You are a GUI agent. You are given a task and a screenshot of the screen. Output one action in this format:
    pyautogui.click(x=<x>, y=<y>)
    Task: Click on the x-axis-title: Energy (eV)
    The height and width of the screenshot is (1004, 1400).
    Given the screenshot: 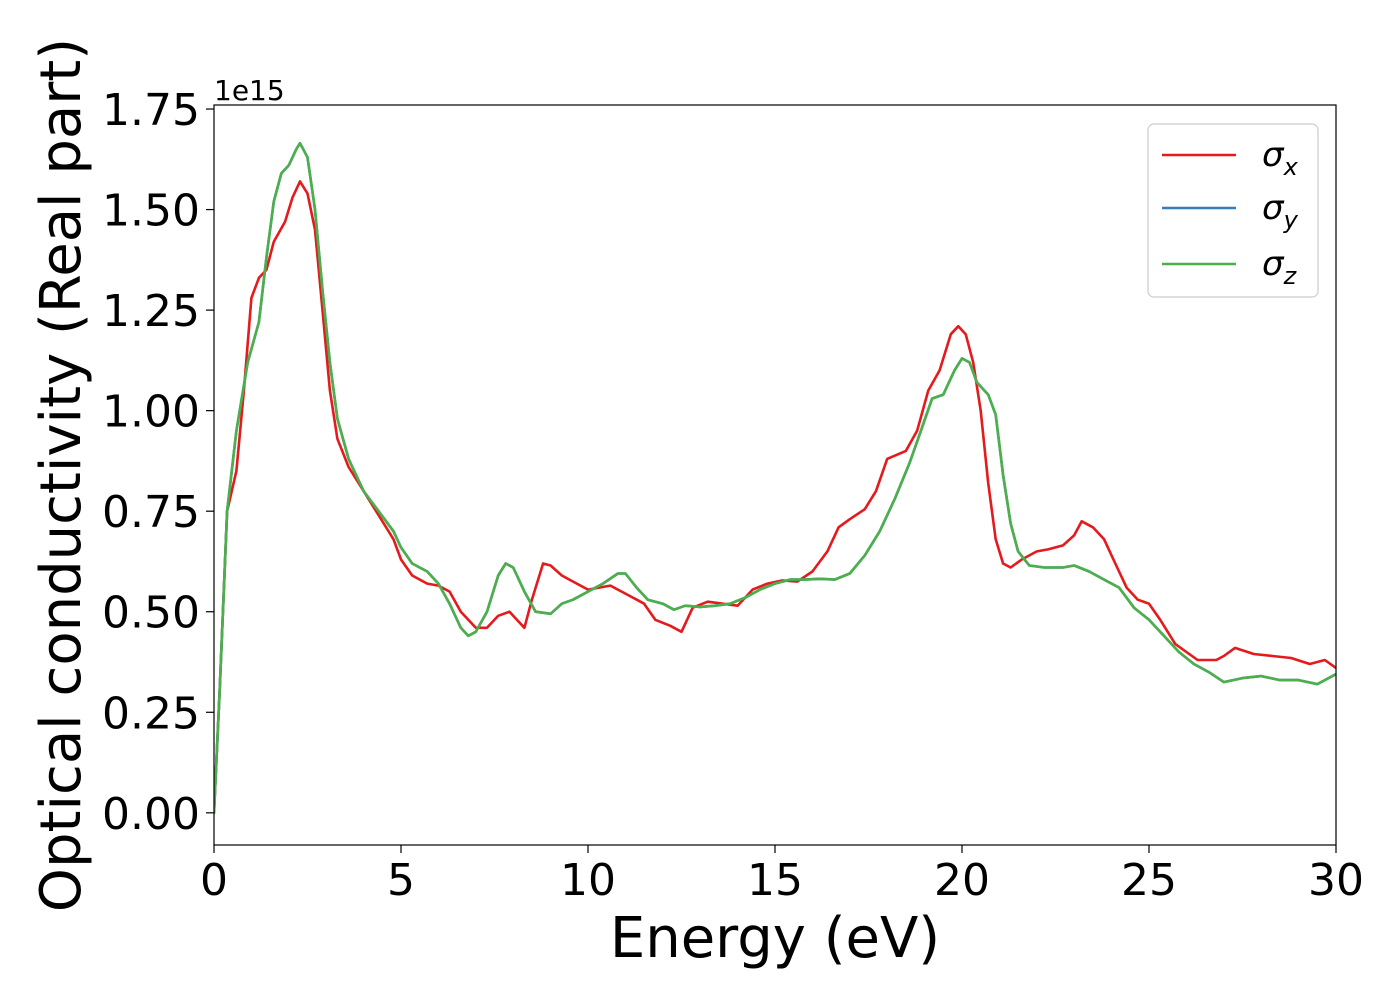 What is the action you would take?
    pyautogui.click(x=775, y=938)
    